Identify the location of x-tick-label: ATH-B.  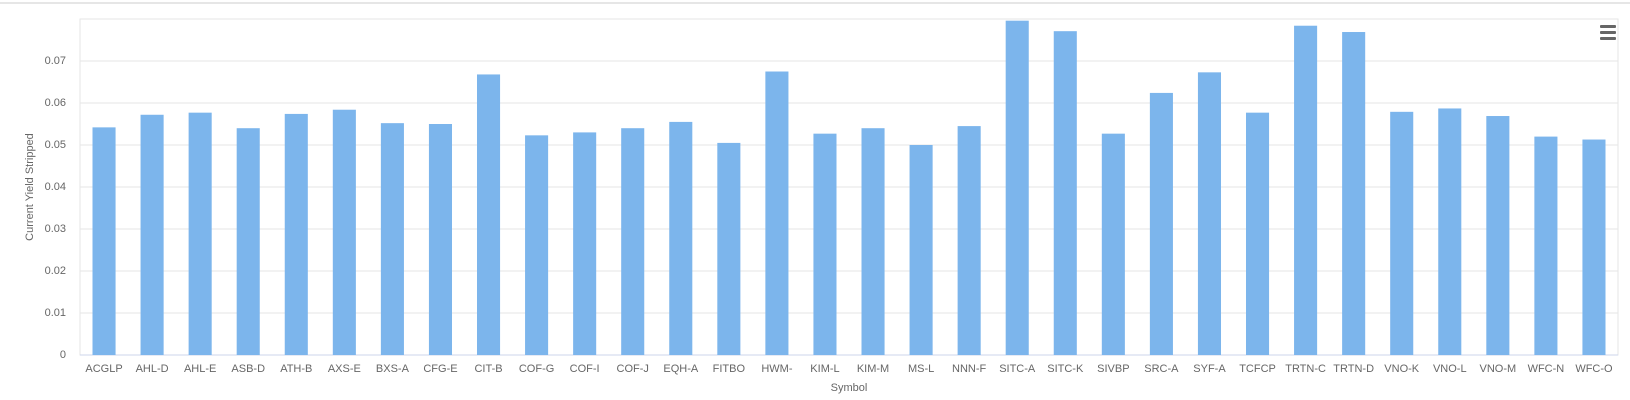
(296, 369).